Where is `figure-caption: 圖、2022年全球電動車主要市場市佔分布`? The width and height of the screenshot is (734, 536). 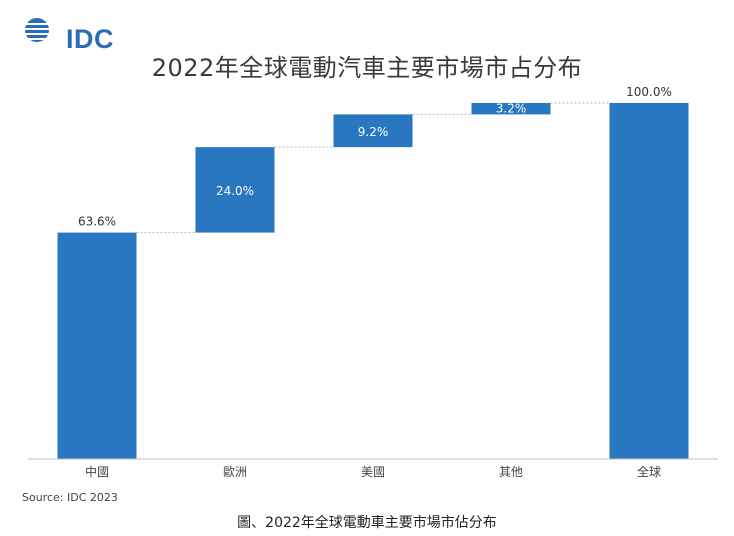
figure-caption: 圖、2022年全球電動車主要市場市佔分布 is located at coordinates (367, 523).